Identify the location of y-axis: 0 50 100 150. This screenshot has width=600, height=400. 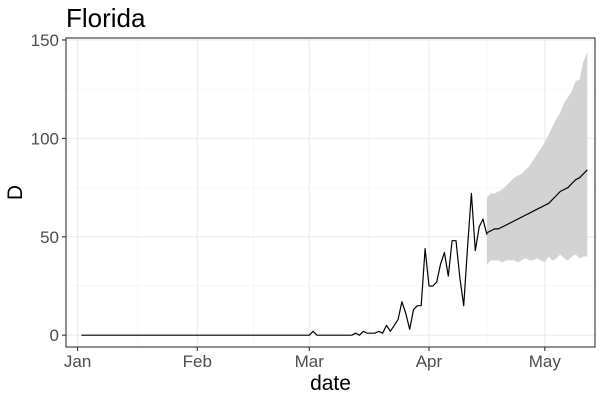
(48, 188).